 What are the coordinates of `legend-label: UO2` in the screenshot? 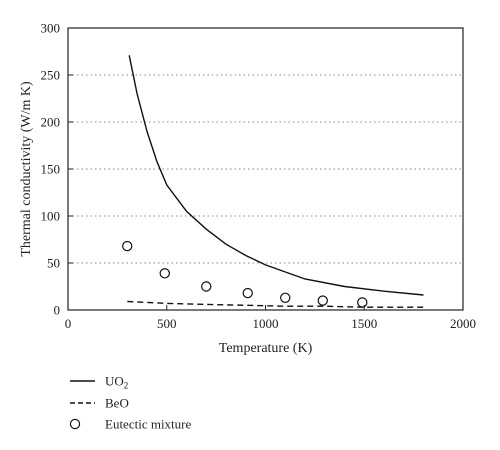 It's located at (116, 382).